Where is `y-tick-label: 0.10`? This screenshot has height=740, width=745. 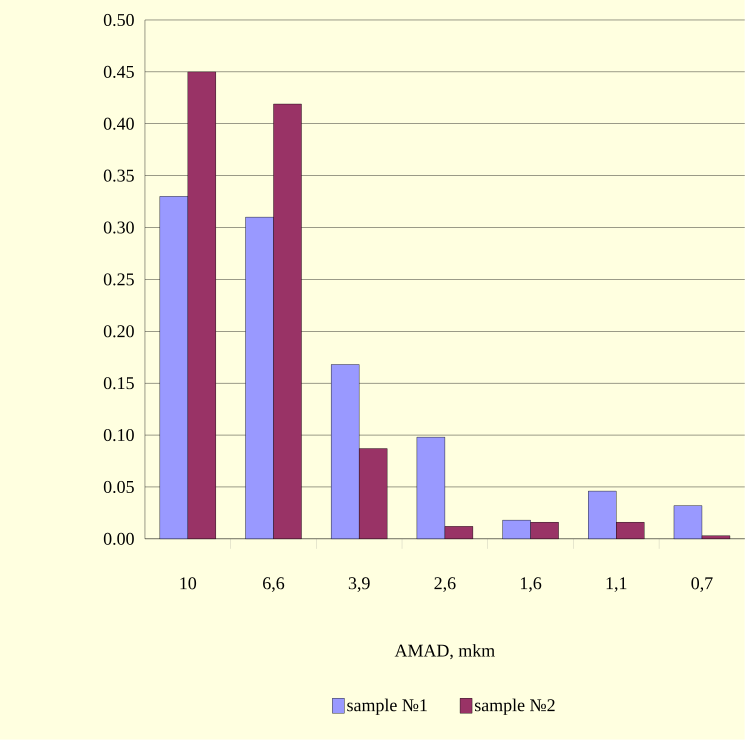 y-tick-label: 0.10 is located at coordinates (119, 435).